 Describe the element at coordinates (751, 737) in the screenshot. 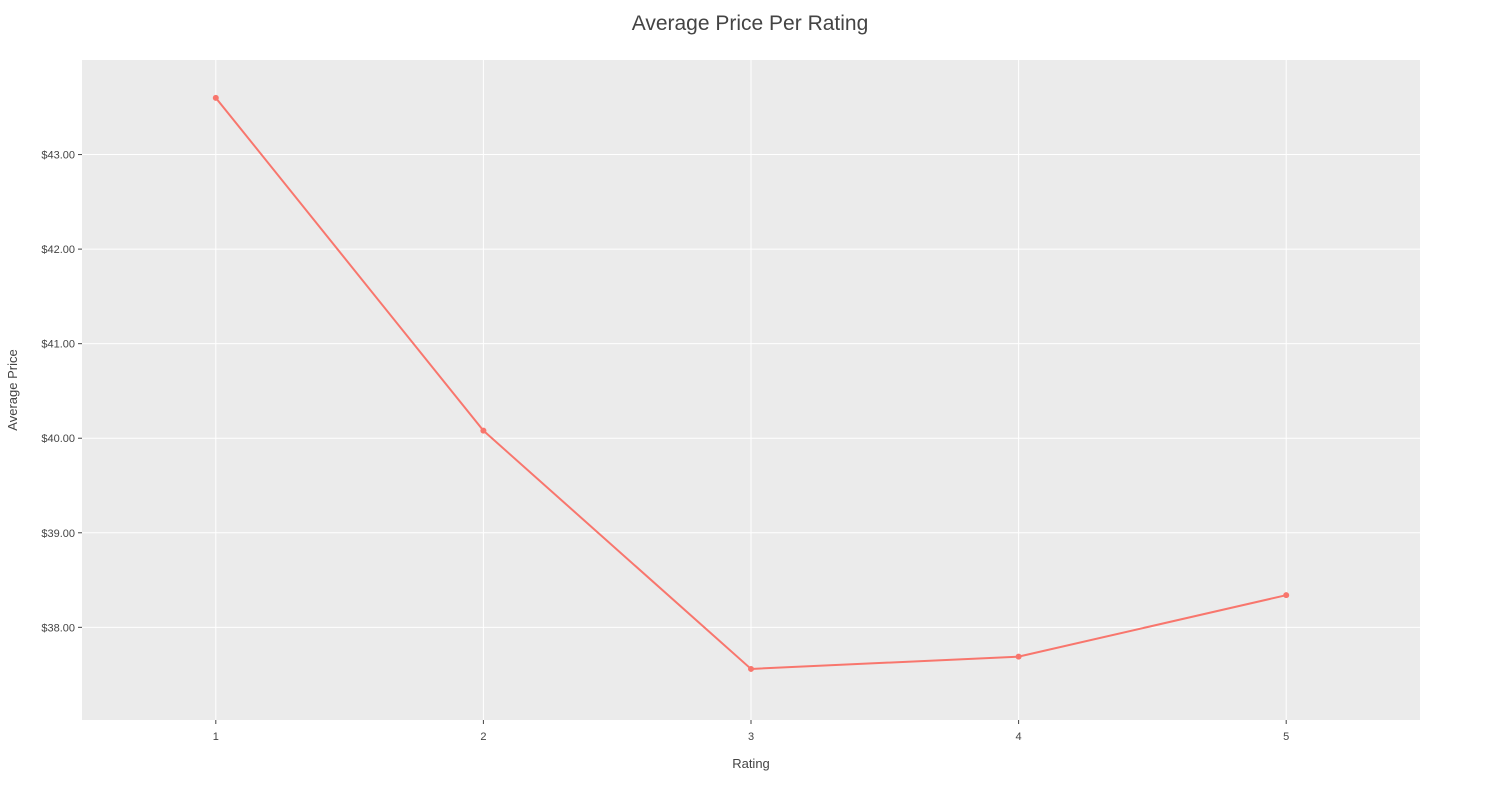

I see `x-tick-label: 3` at that location.